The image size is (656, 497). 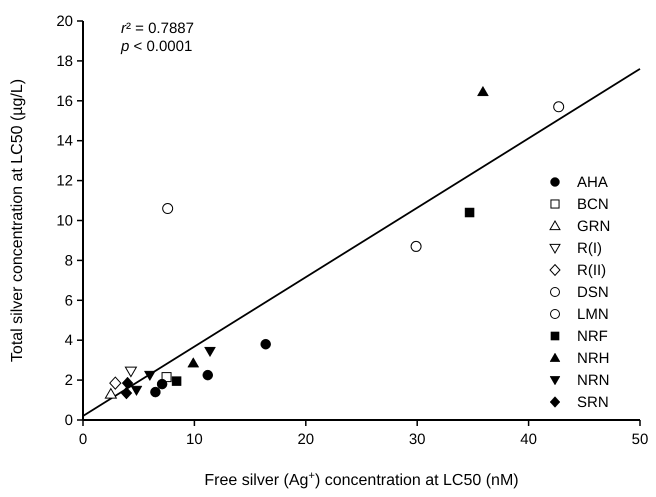 I want to click on legend-label: R(I), so click(x=589, y=248).